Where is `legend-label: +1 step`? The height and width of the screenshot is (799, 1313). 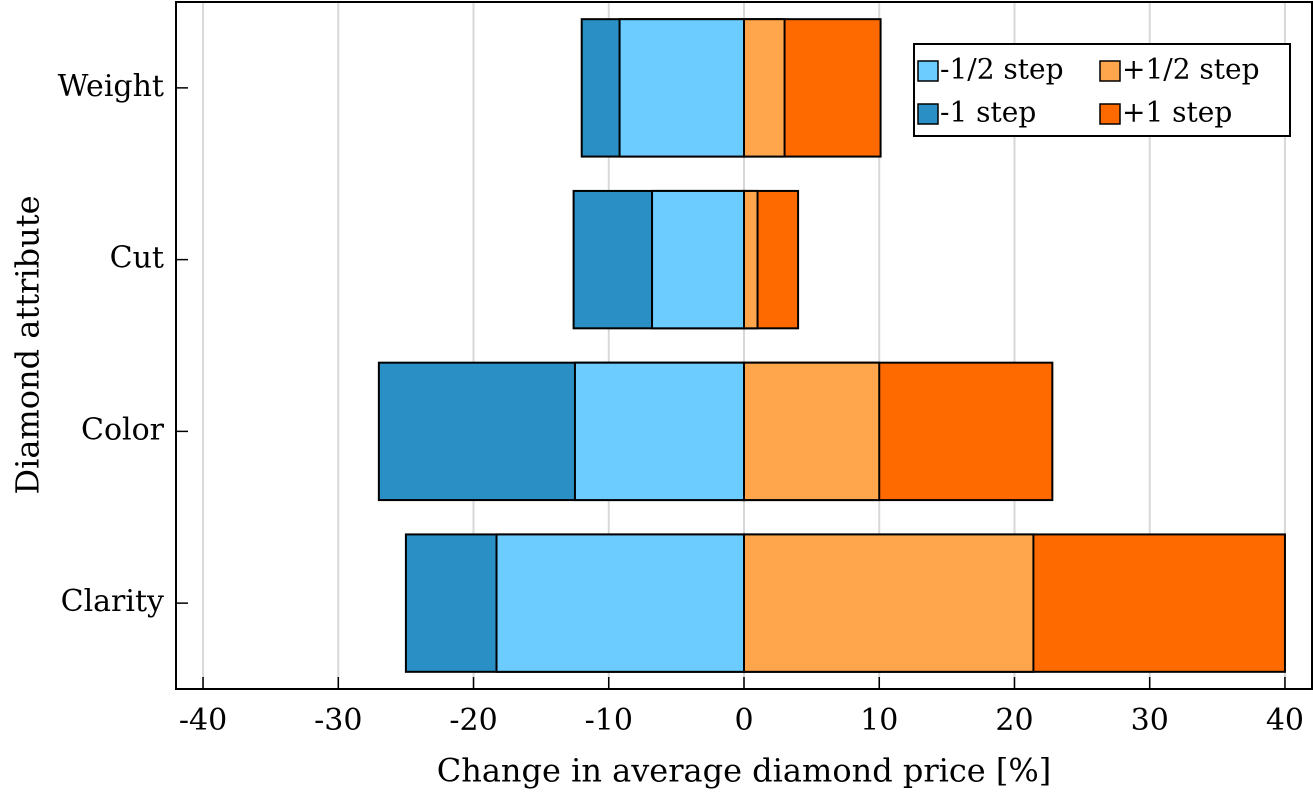 legend-label: +1 step is located at coordinates (1177, 112).